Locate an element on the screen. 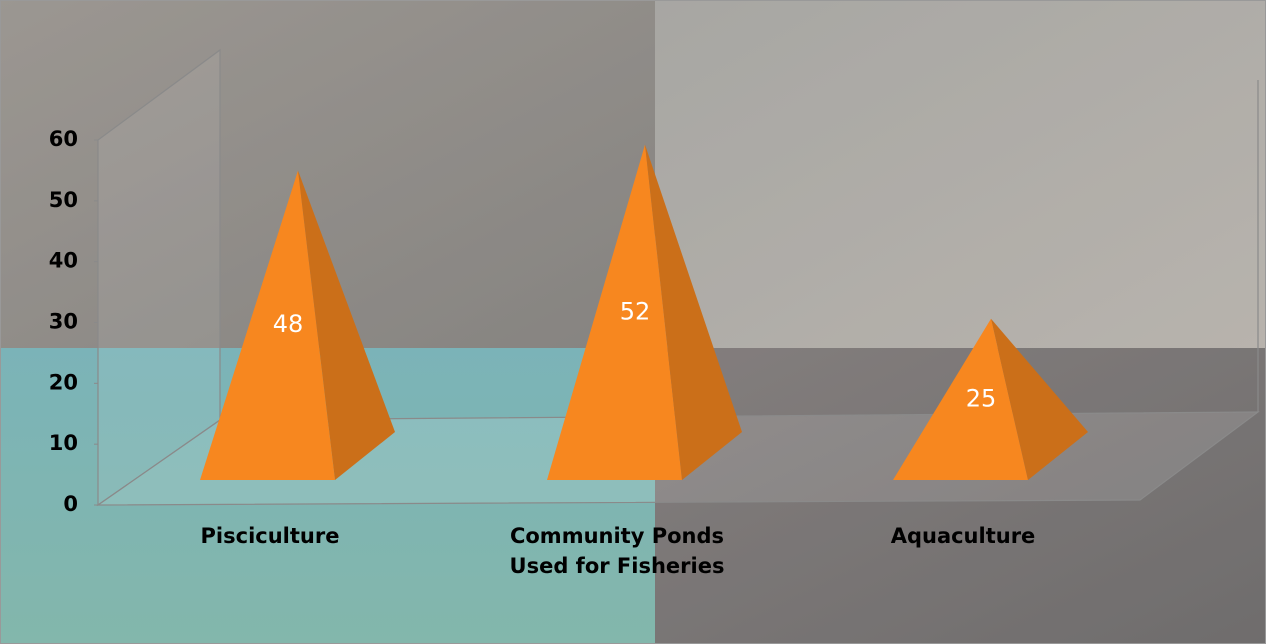 Image resolution: width=1266 pixels, height=644 pixels. y-tick-label: 30 is located at coordinates (63, 322).